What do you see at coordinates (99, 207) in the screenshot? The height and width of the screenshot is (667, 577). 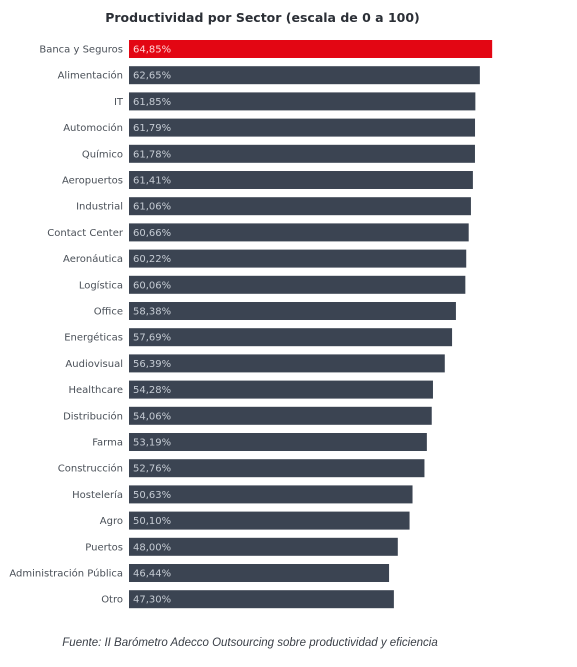 I see `category-label: Industrial` at bounding box center [99, 207].